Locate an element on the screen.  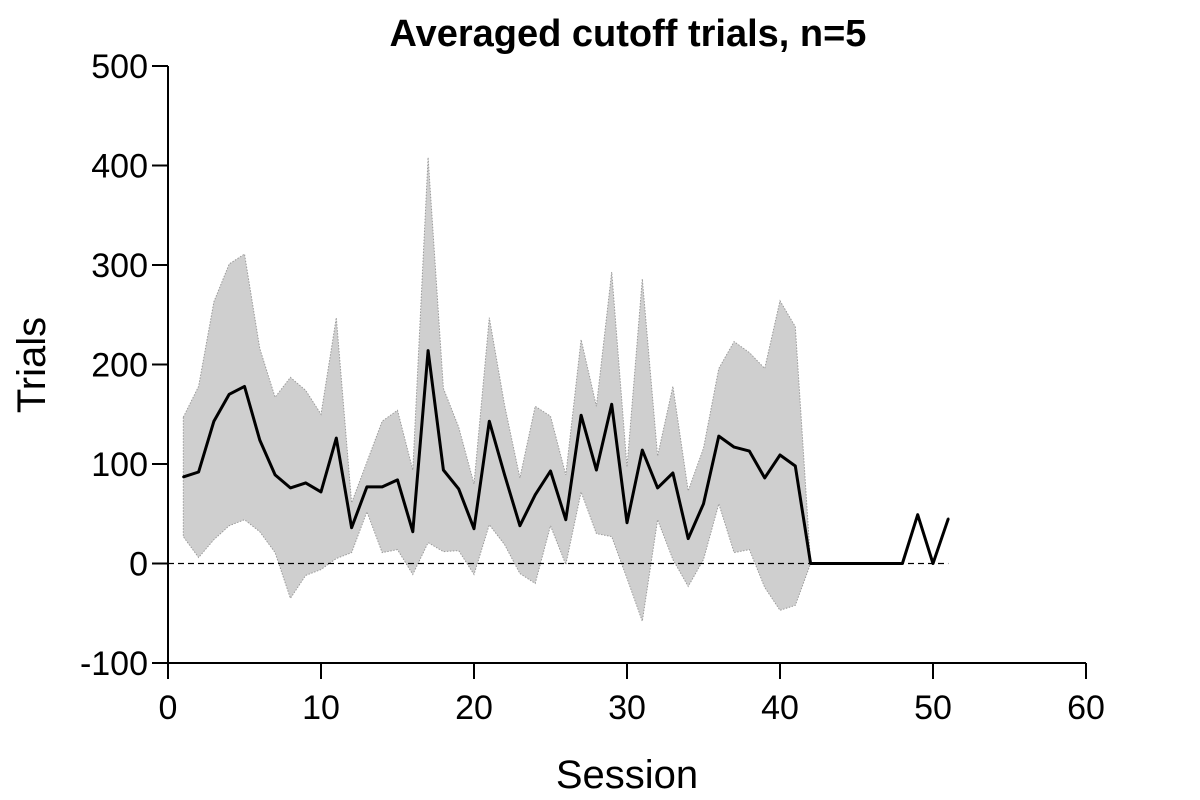
x-tick-label: 30 is located at coordinates (627, 708).